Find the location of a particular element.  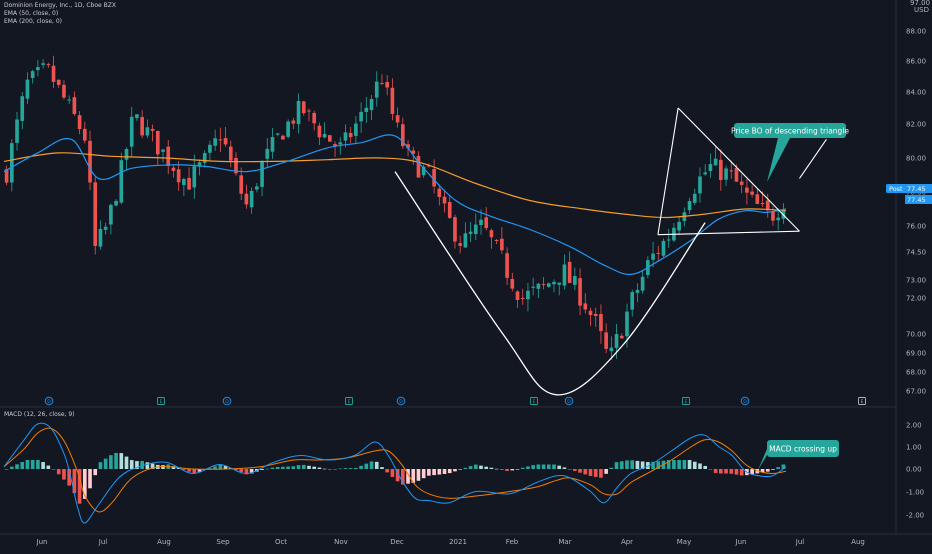

earnings-marker is located at coordinates (862, 401).